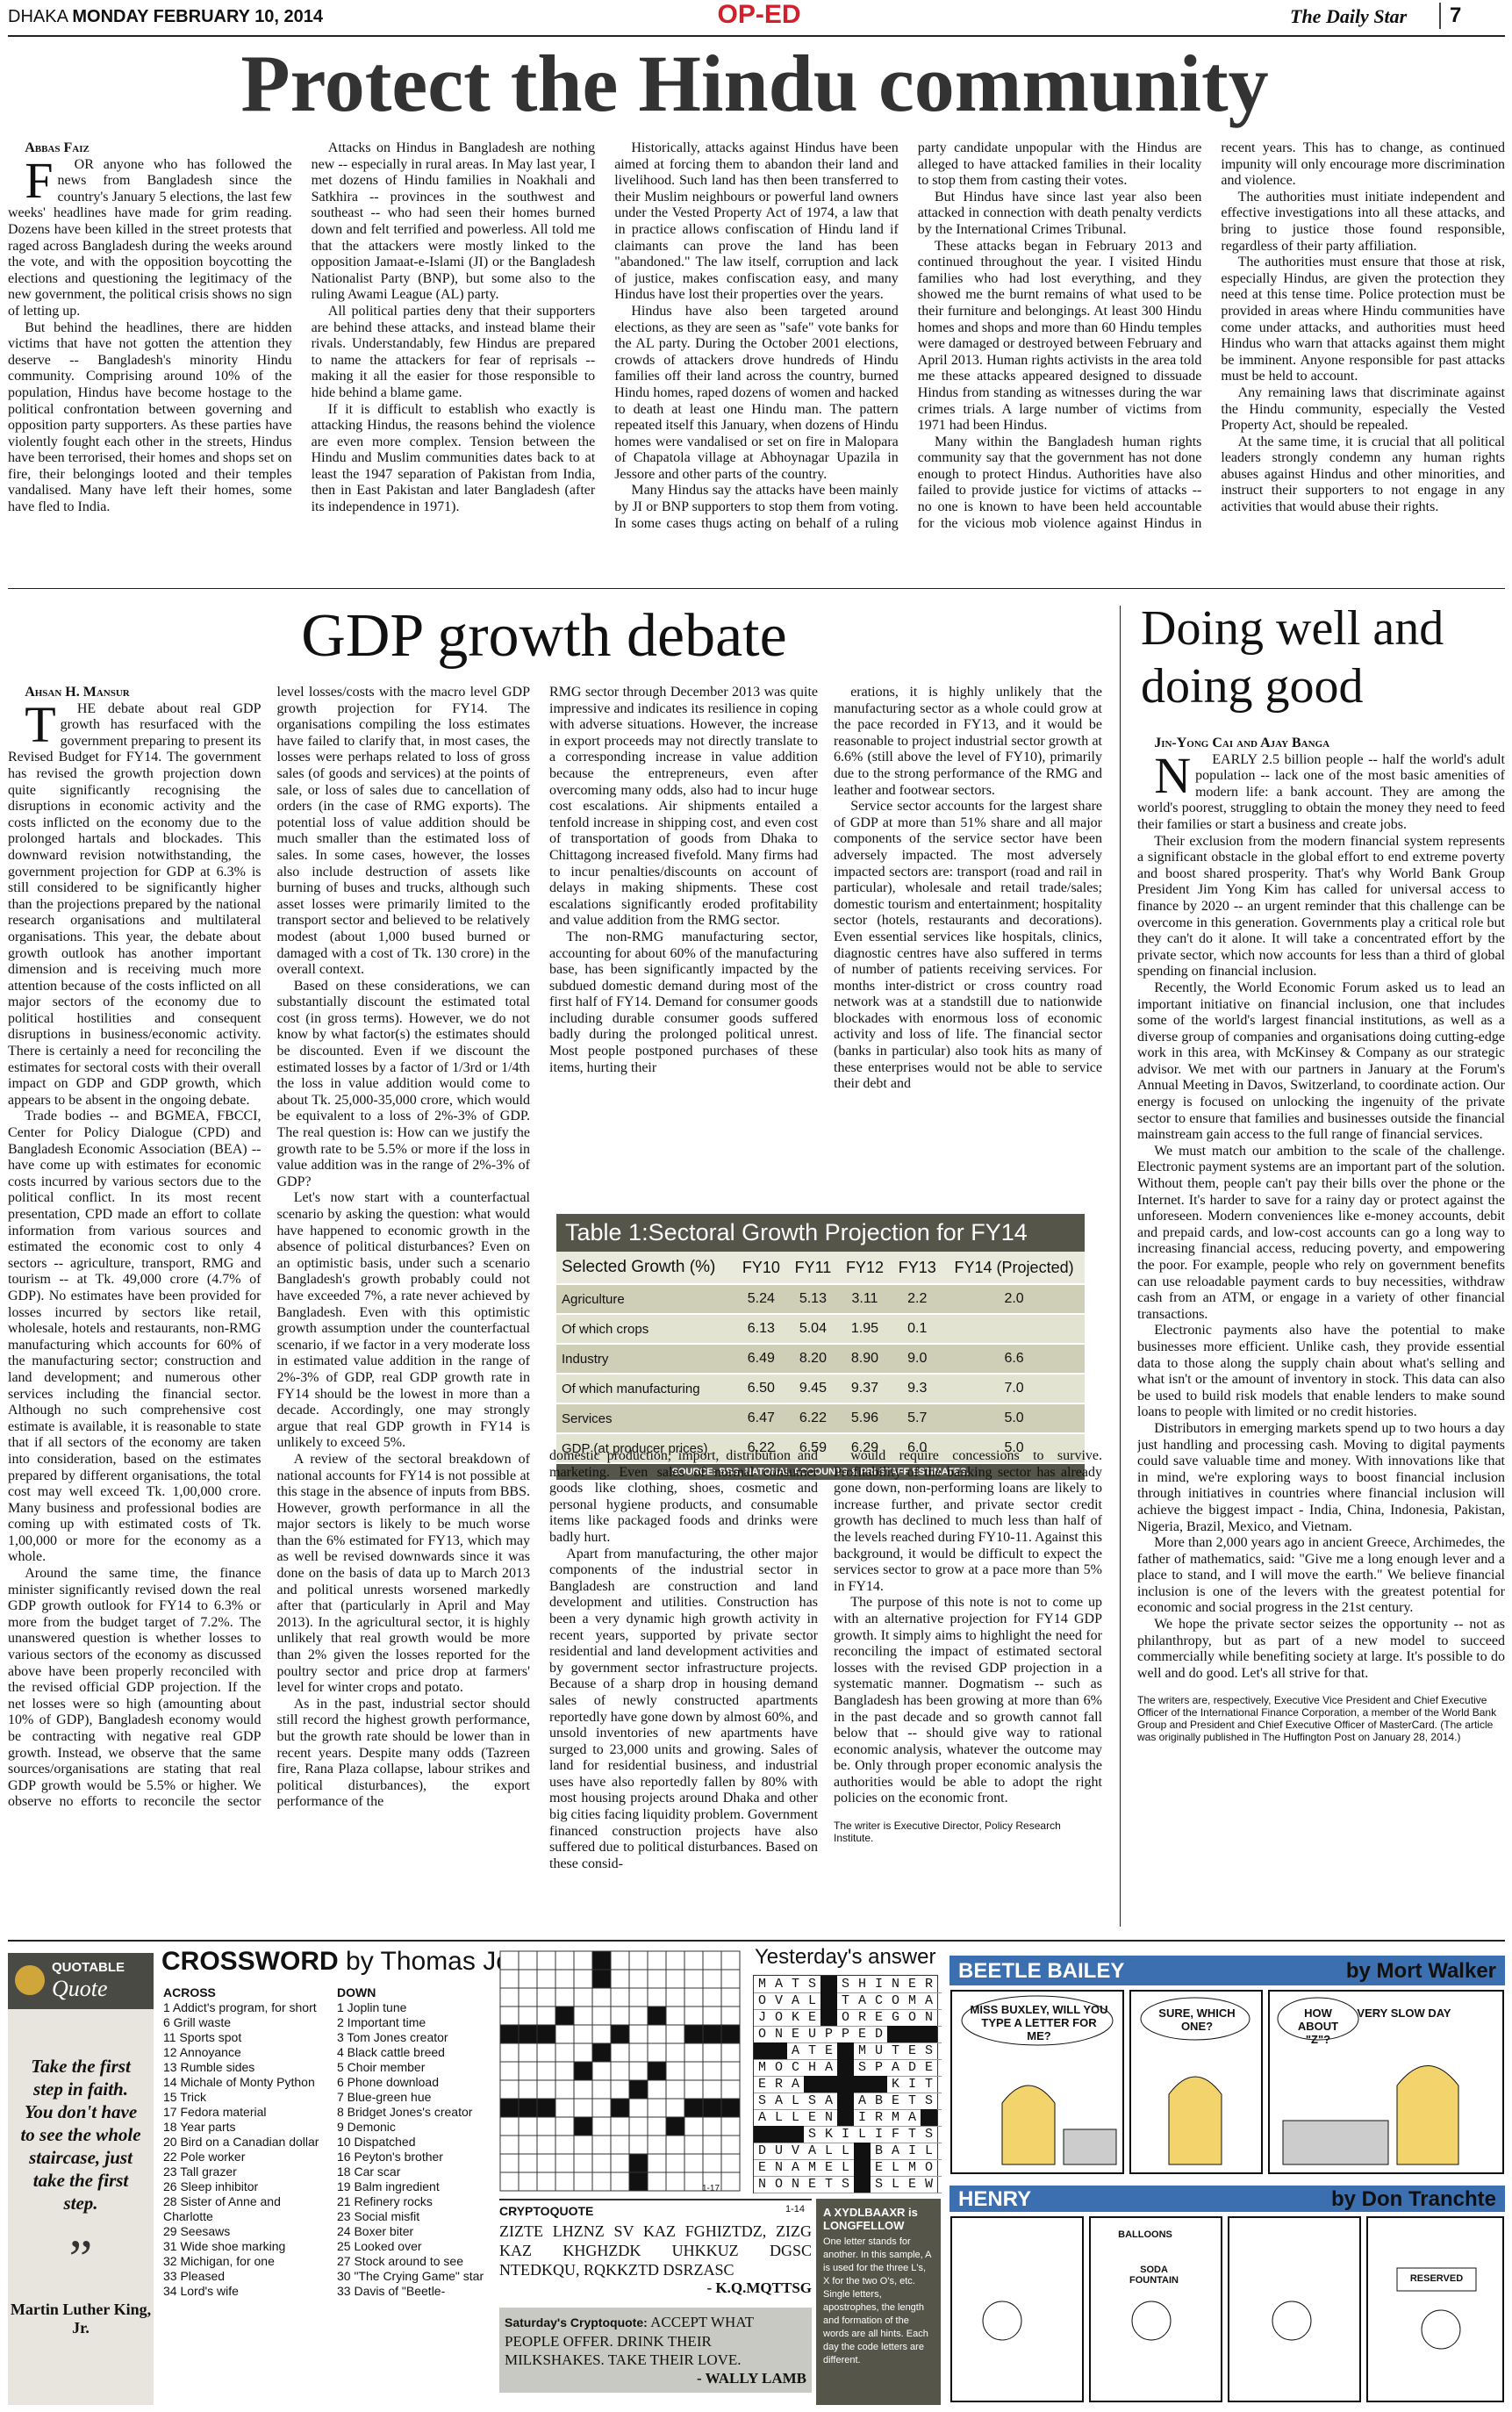  Describe the element at coordinates (240, 2007) in the screenshot. I see `clue: 1 Addict's program, for short` at that location.